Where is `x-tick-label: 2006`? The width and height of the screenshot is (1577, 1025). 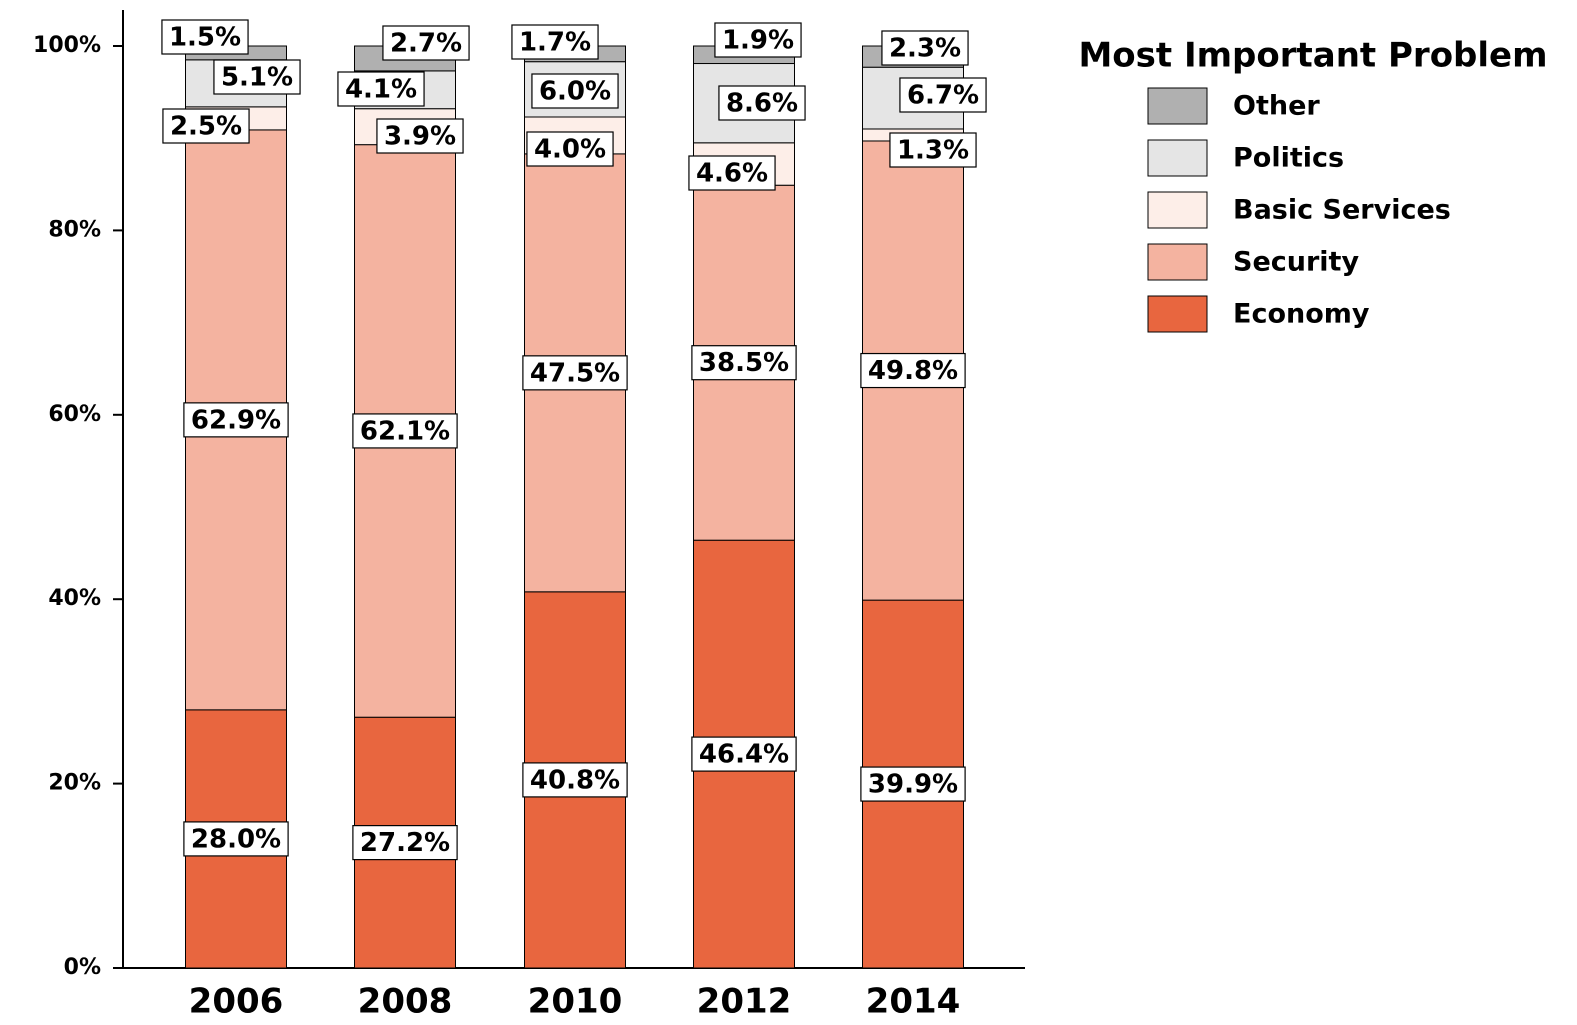
x-tick-label: 2006 is located at coordinates (236, 1002).